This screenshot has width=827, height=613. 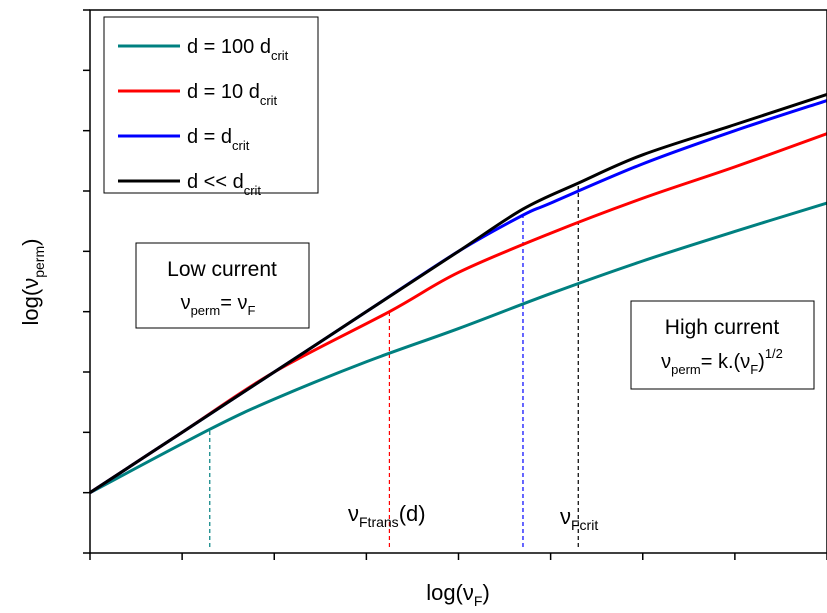 I want to click on legend-label-3: d = dcrit, so click(x=218, y=139).